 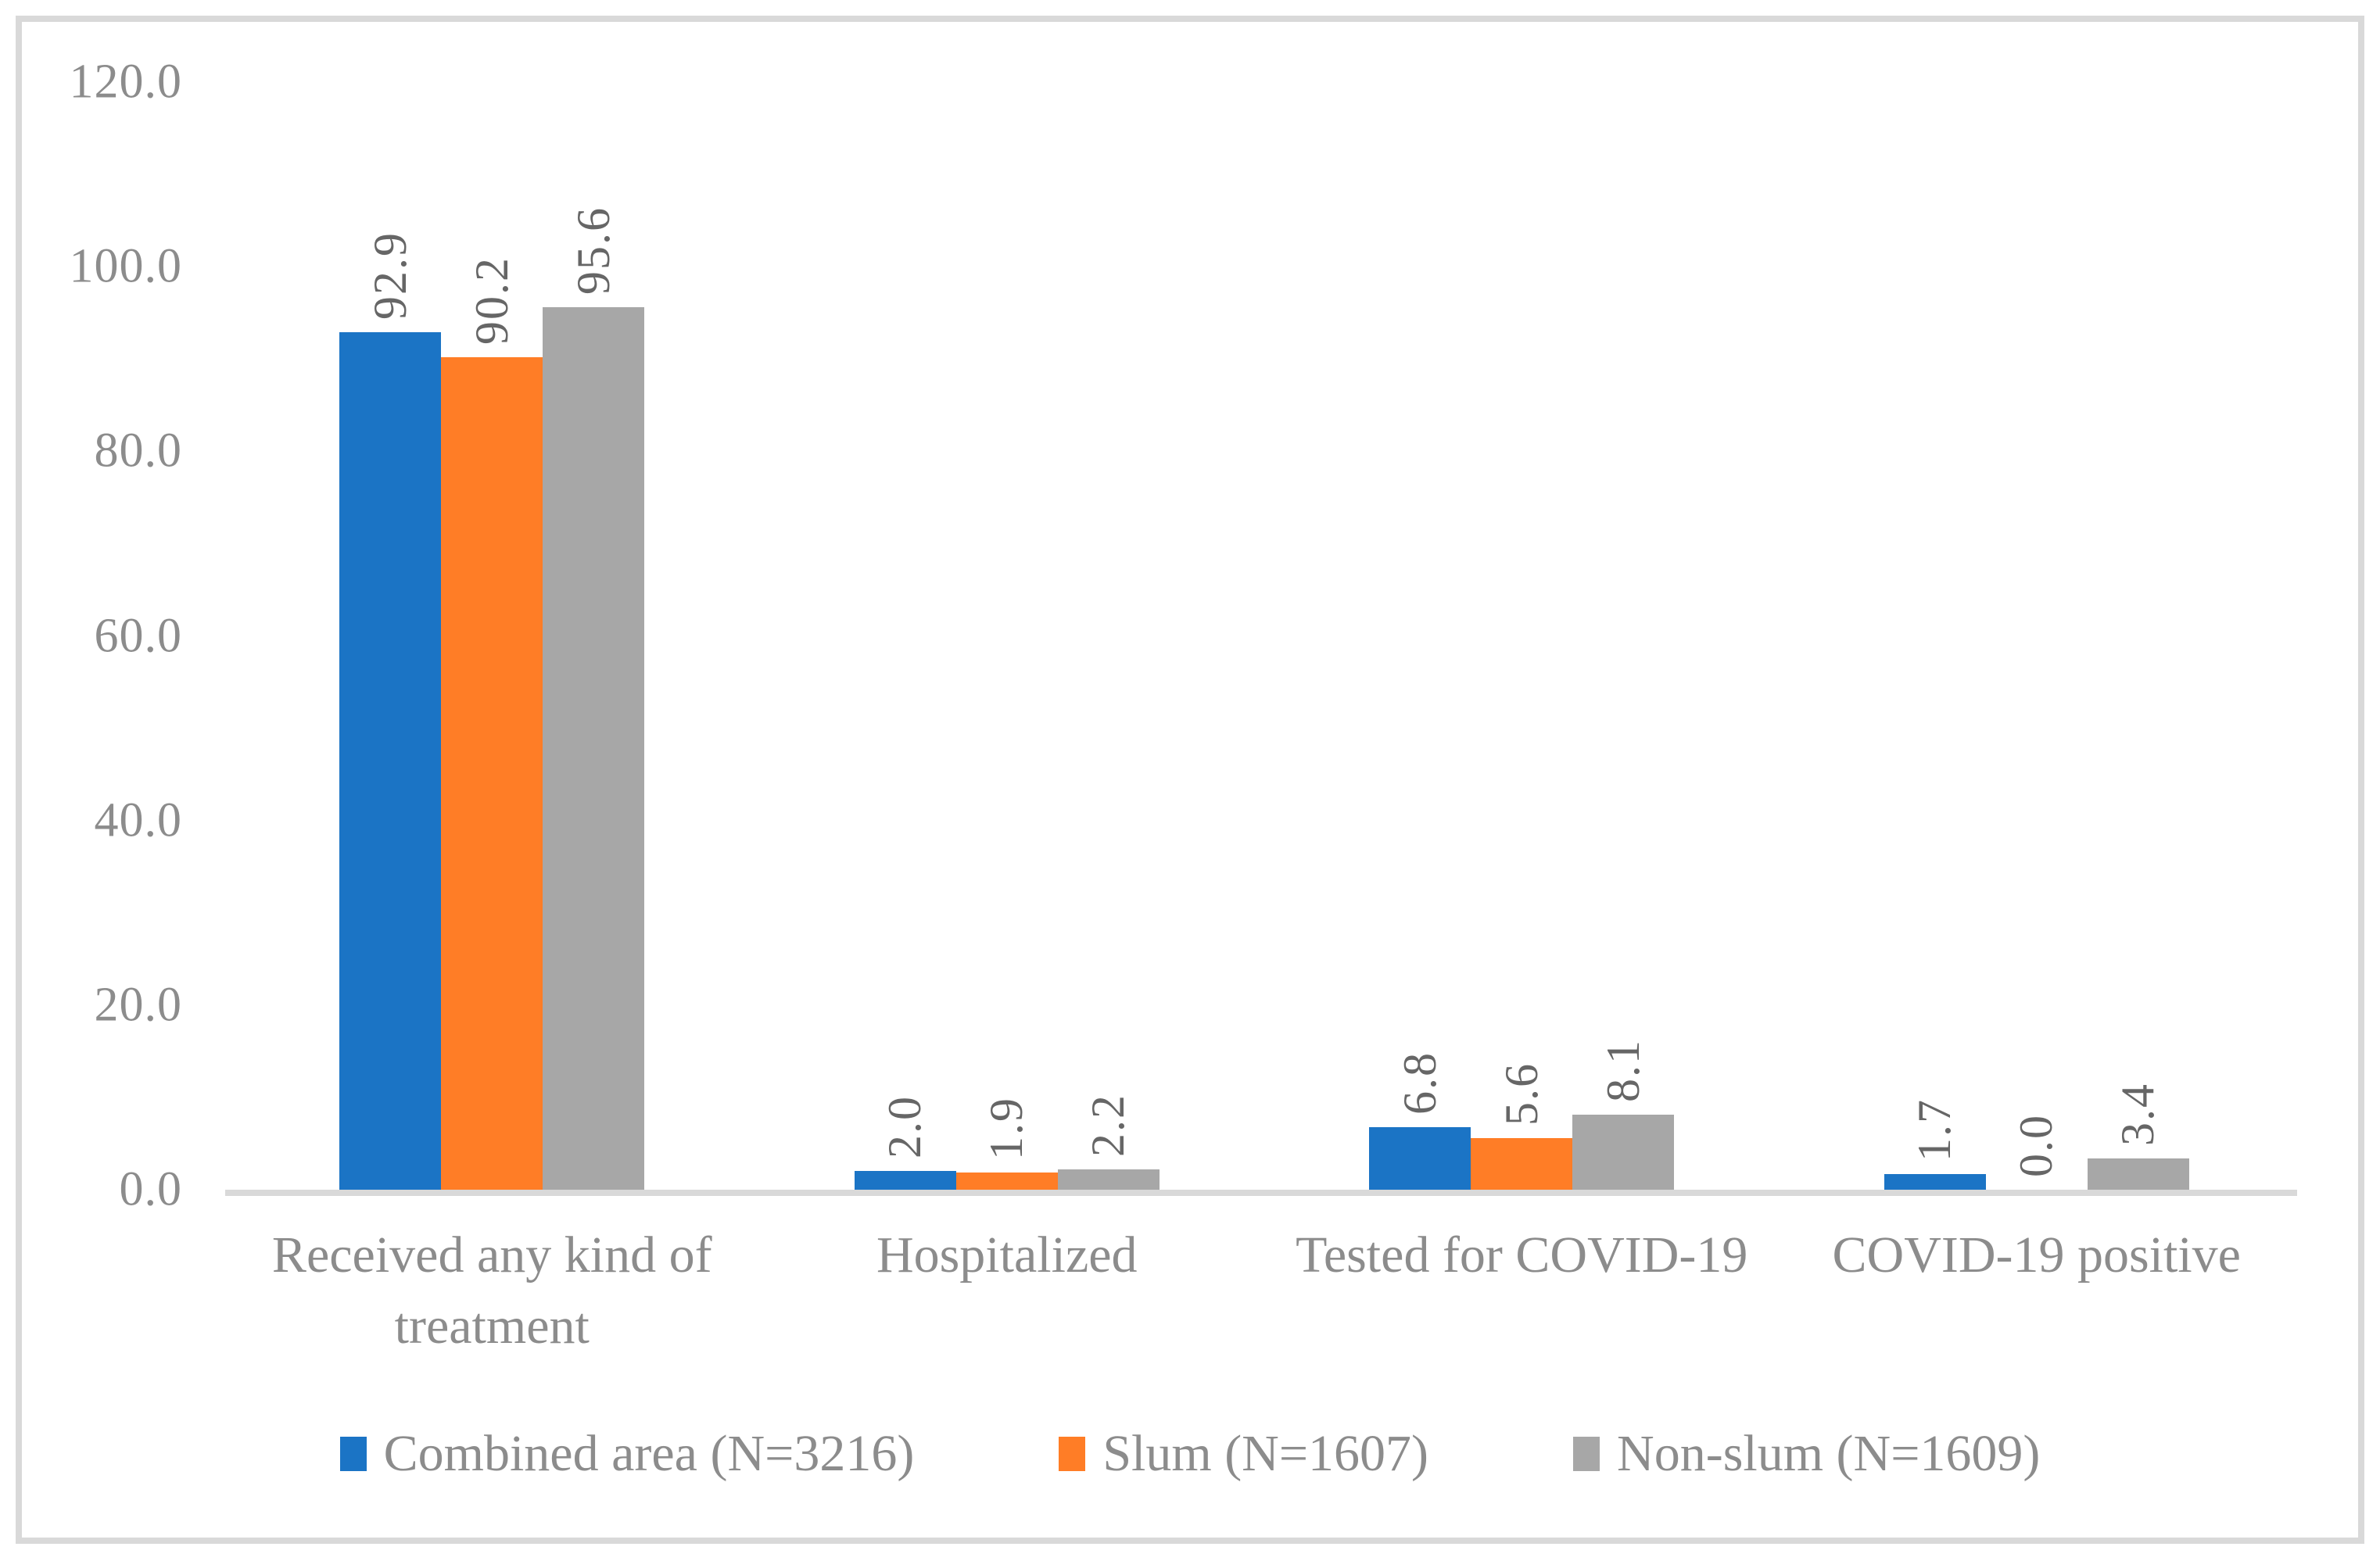 I want to click on y-axis-tick-label: 40.0, so click(x=138, y=820).